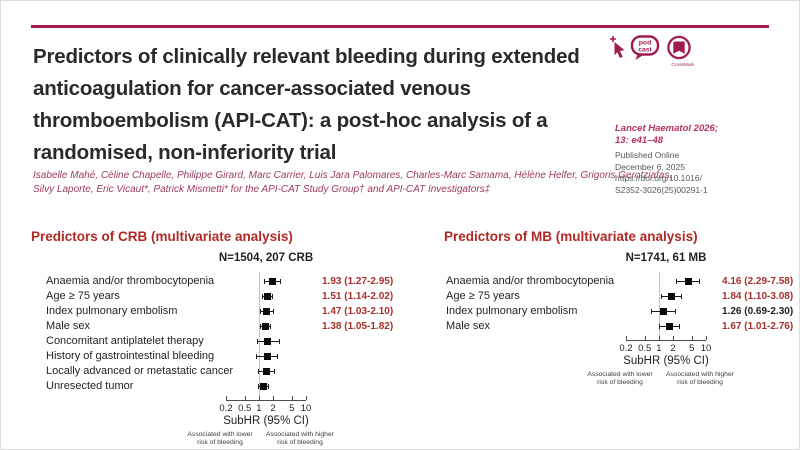  What do you see at coordinates (185, 152) in the screenshot?
I see `page-title: randomised, non-inferiority trial` at bounding box center [185, 152].